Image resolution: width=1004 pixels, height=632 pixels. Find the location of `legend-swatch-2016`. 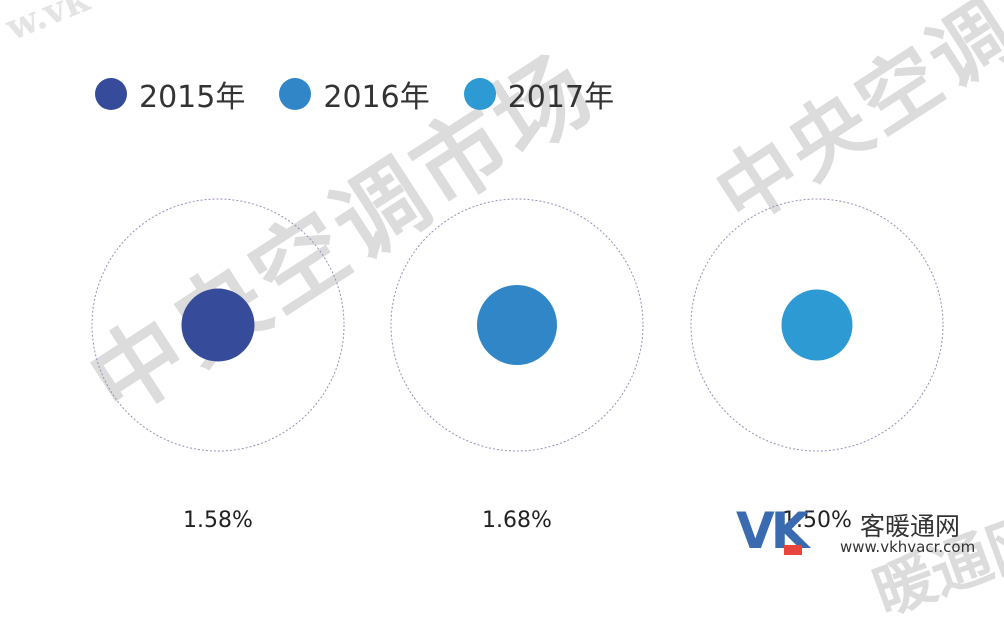

legend-swatch-2016 is located at coordinates (295, 94).